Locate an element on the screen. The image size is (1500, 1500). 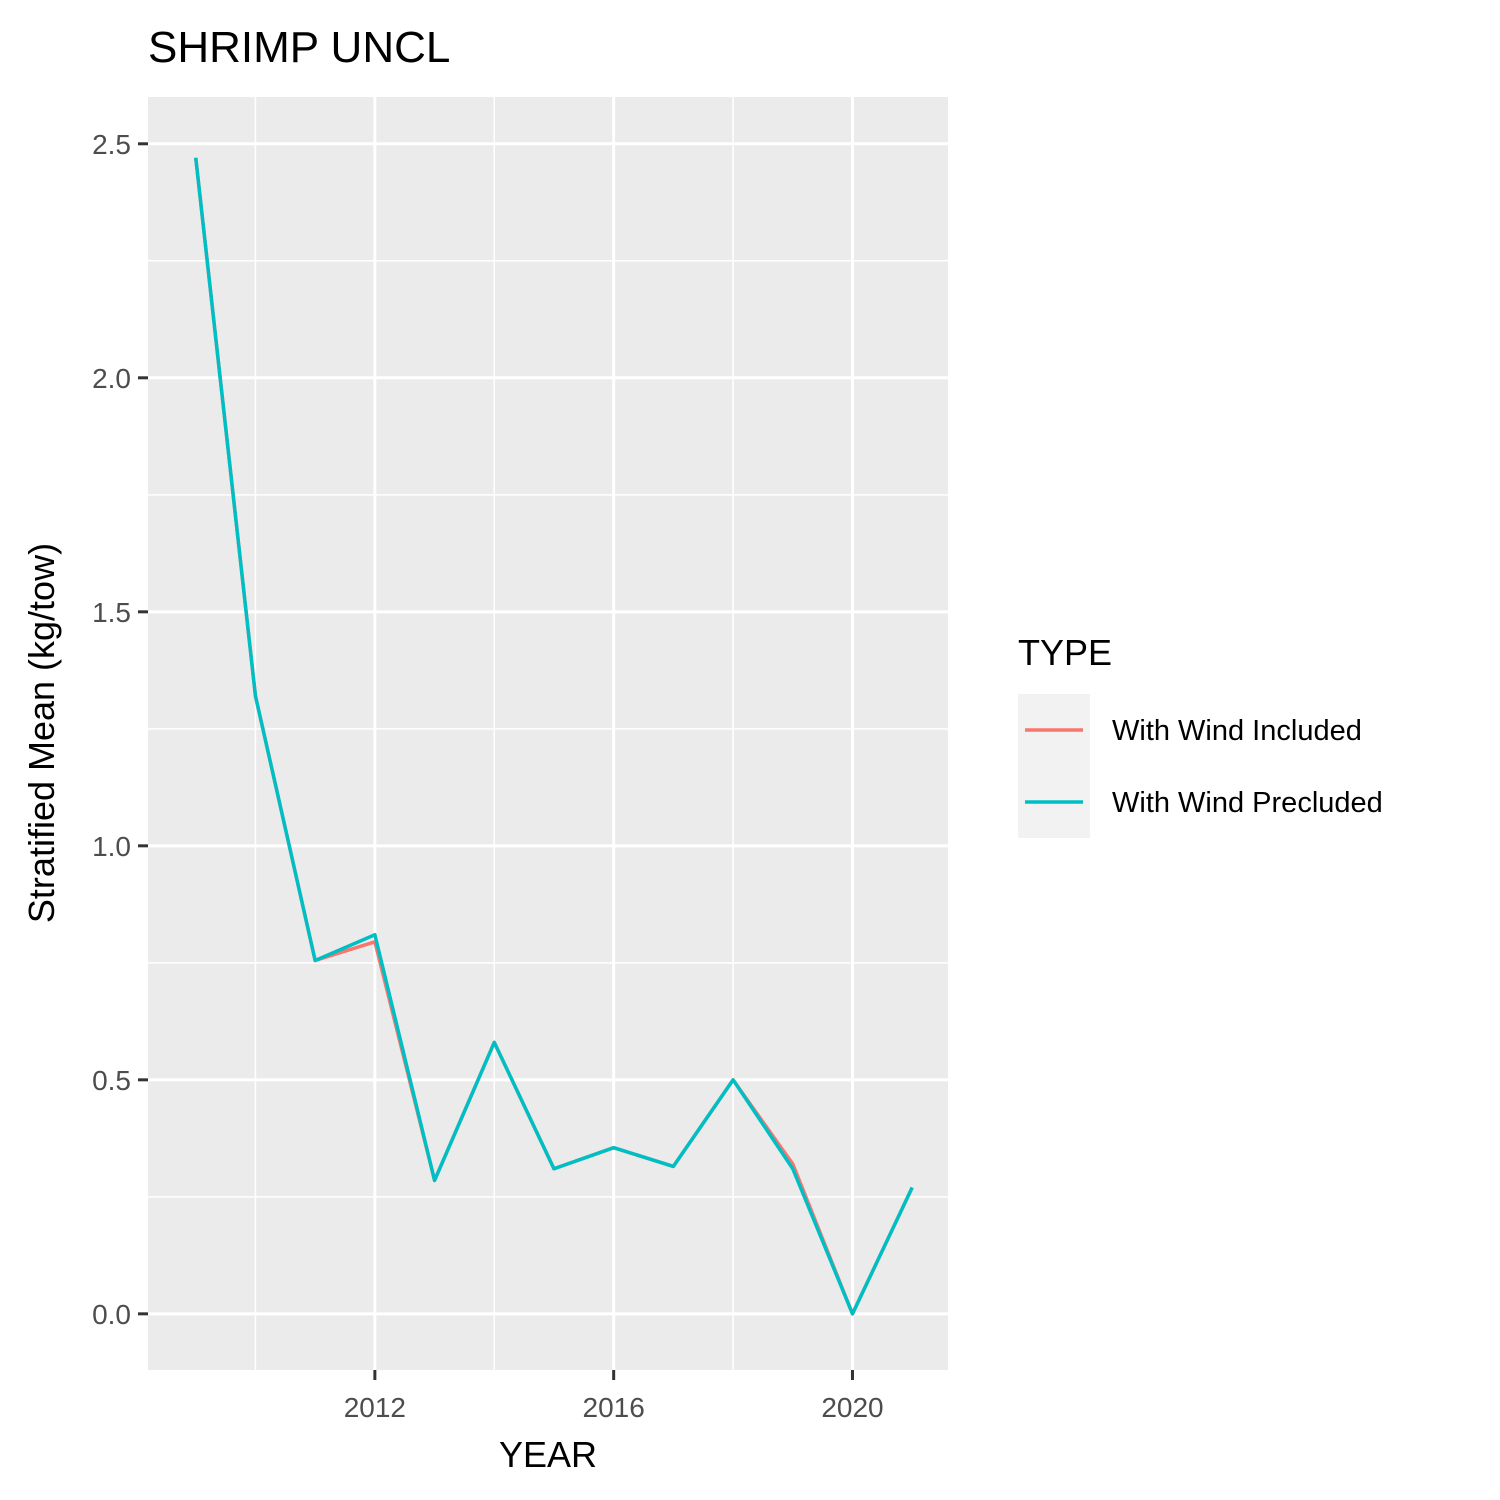
y-axis-title: Stratified Mean (kg/tow) is located at coordinates (41, 733).